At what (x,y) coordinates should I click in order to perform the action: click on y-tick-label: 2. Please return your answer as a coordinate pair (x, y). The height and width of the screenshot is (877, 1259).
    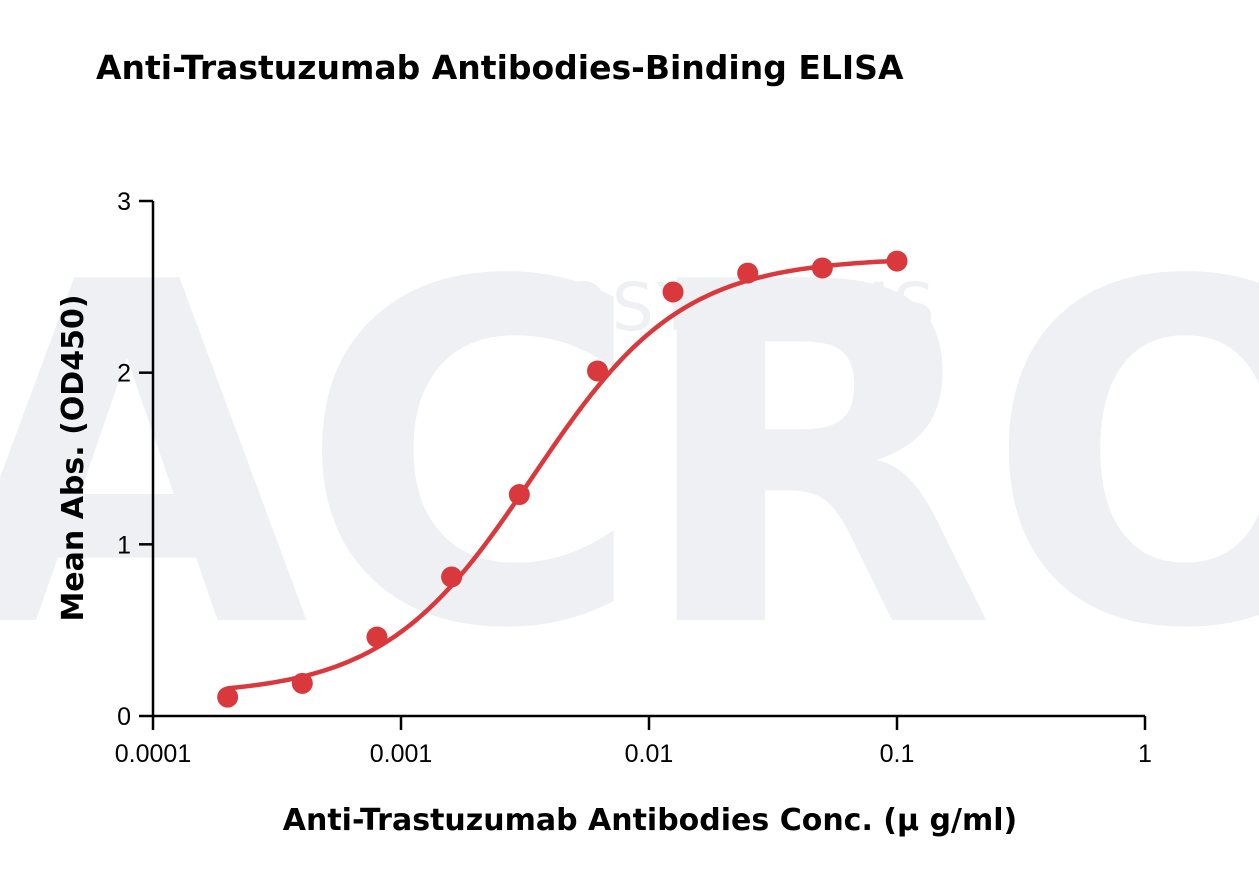
    Looking at the image, I should click on (124, 374).